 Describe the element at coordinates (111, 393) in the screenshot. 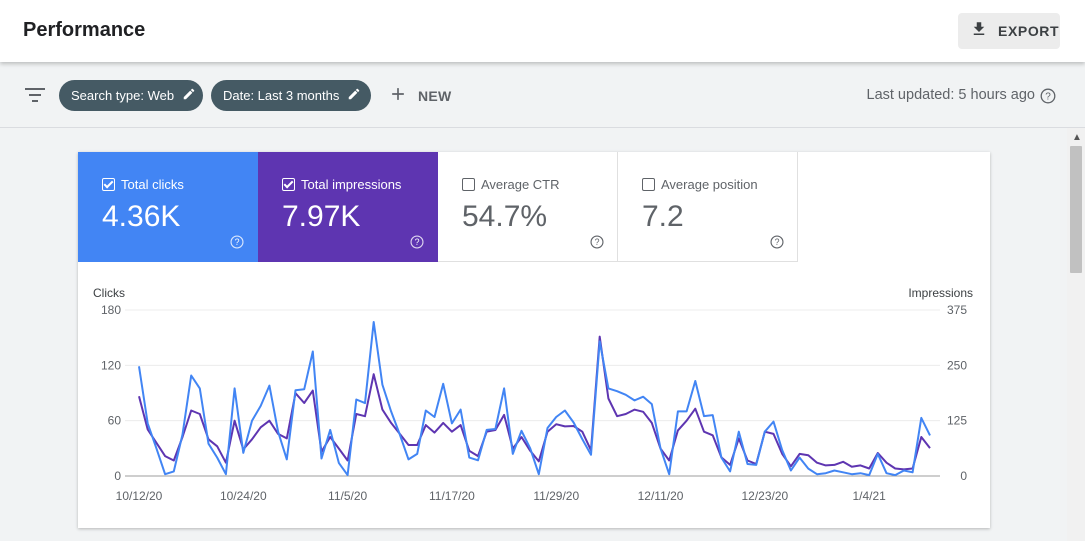

I see `left-axis-ticks: 180 120 60 0` at that location.